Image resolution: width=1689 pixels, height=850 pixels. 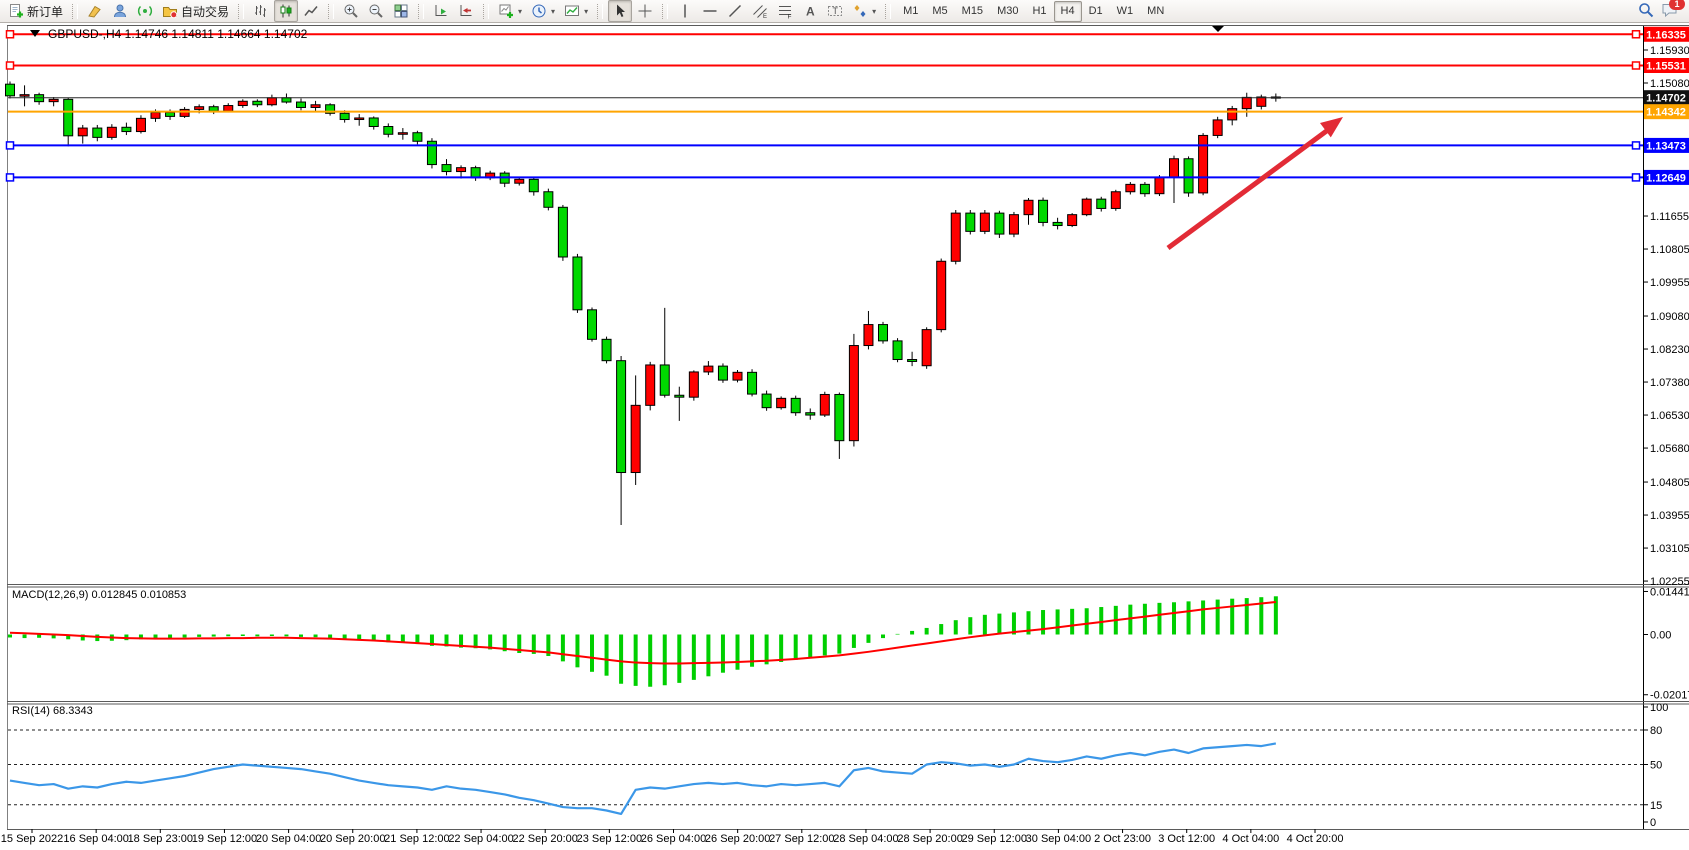 What do you see at coordinates (1677, 5) in the screenshot?
I see `notification-badge: 1` at bounding box center [1677, 5].